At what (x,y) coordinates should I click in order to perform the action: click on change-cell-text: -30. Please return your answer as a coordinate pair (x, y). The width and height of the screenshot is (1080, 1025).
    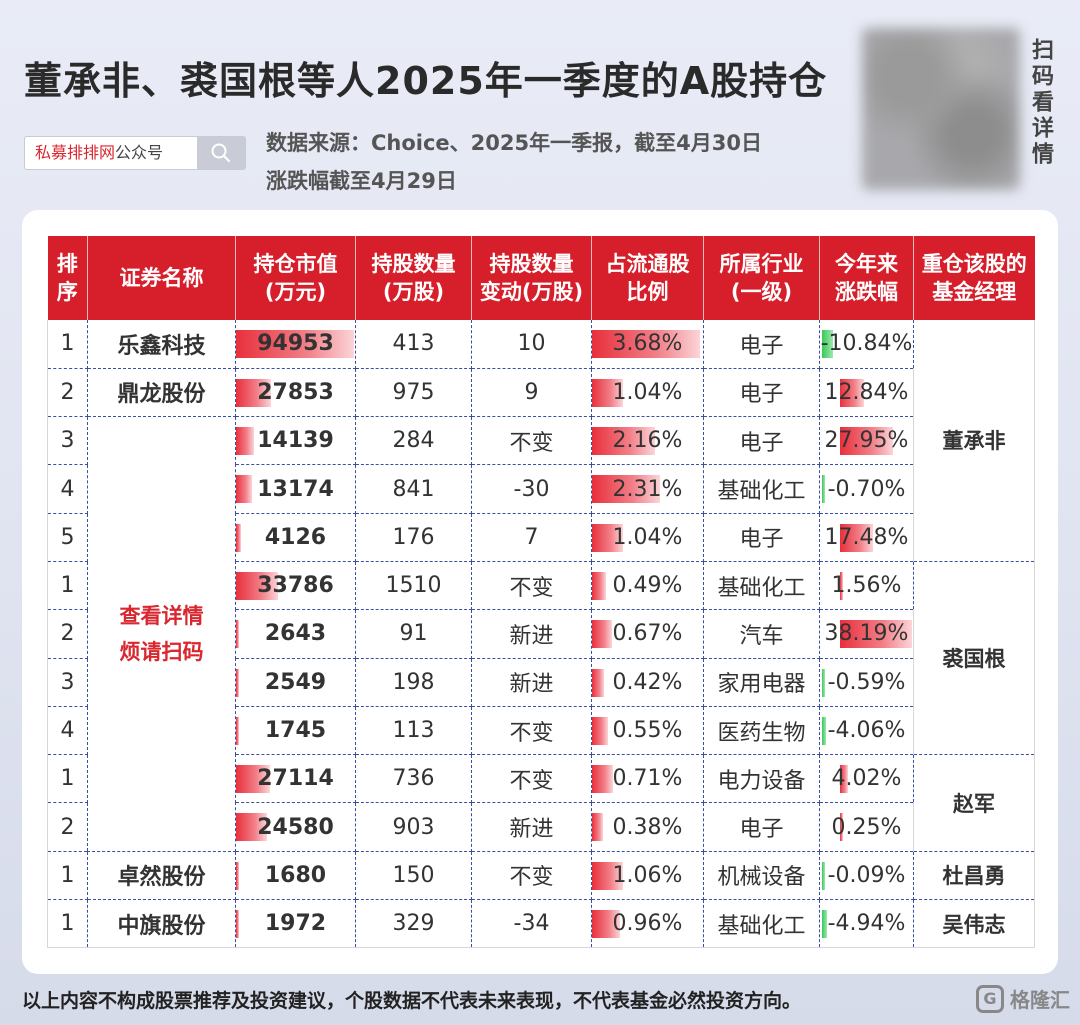
    Looking at the image, I should click on (531, 489).